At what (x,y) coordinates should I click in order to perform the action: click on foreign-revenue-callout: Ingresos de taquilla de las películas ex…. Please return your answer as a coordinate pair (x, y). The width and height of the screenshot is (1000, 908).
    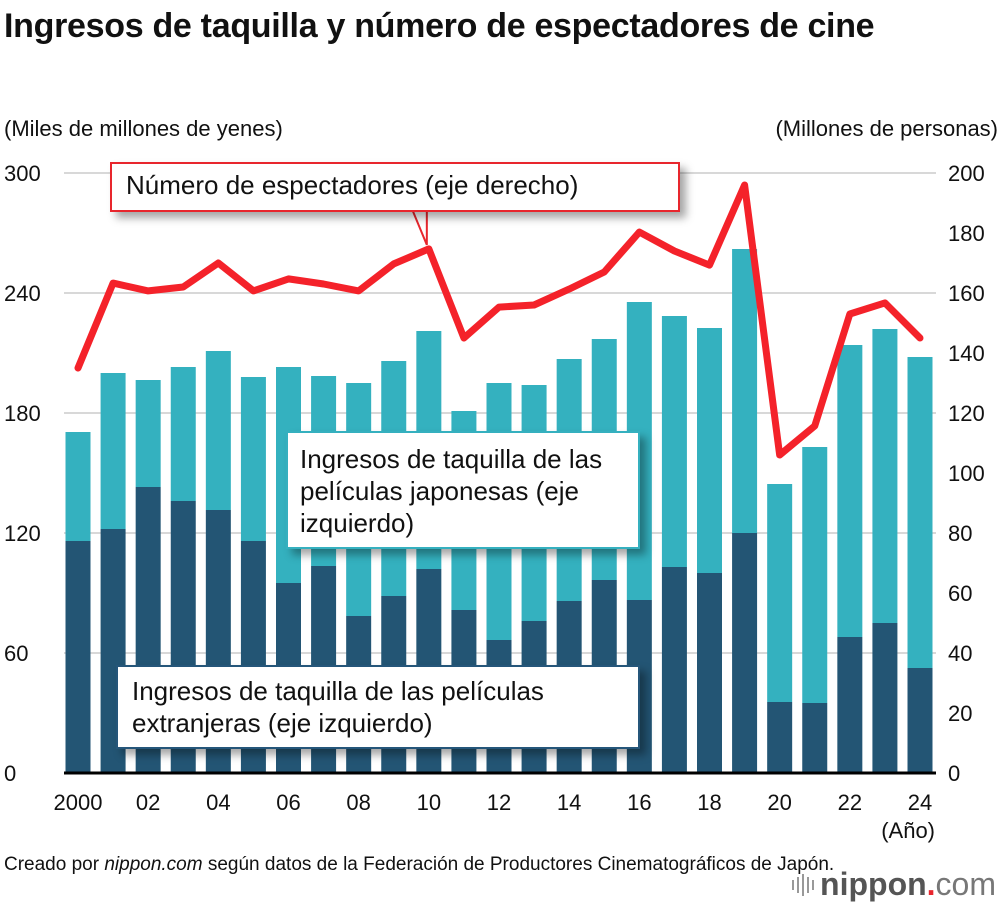
    Looking at the image, I should click on (378, 707).